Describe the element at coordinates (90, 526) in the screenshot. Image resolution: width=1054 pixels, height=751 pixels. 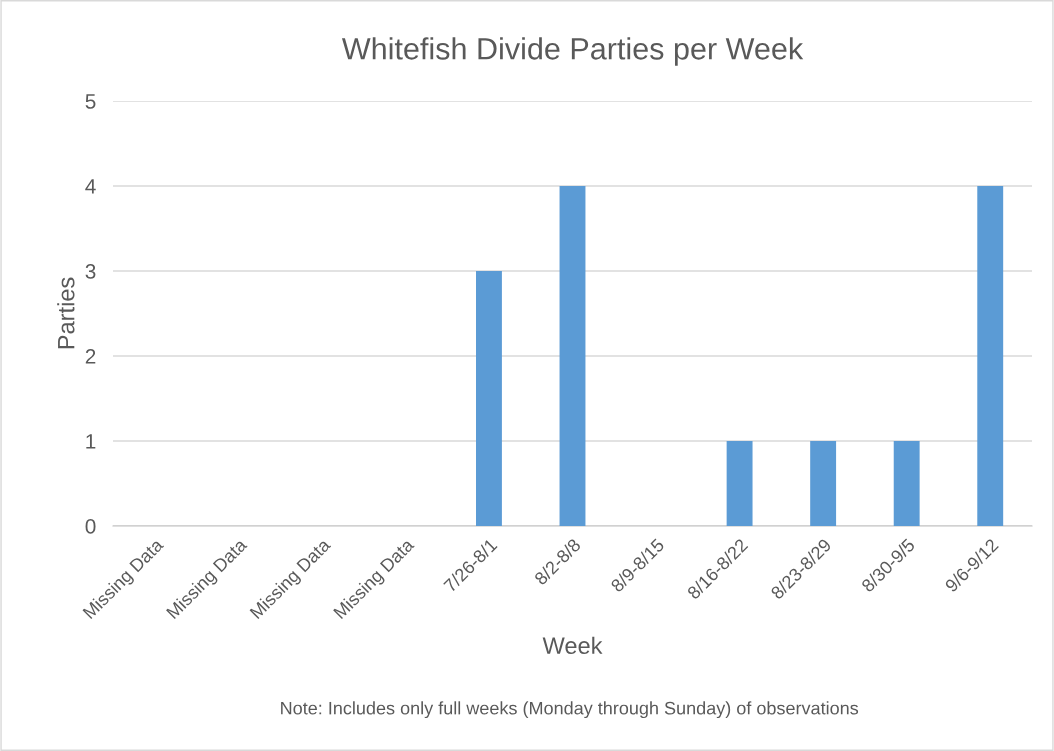
I see `y-tick-label: 0` at that location.